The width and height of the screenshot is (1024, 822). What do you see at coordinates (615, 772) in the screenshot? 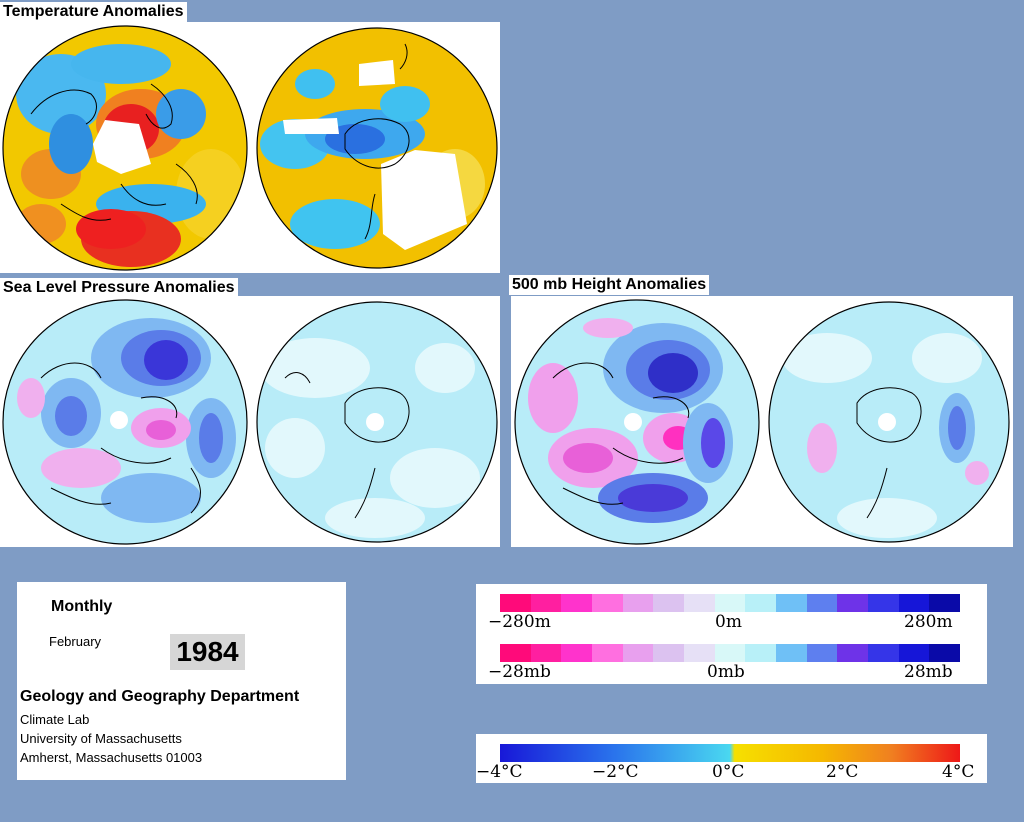
I see `temp-tick-m2: −2°C` at bounding box center [615, 772].